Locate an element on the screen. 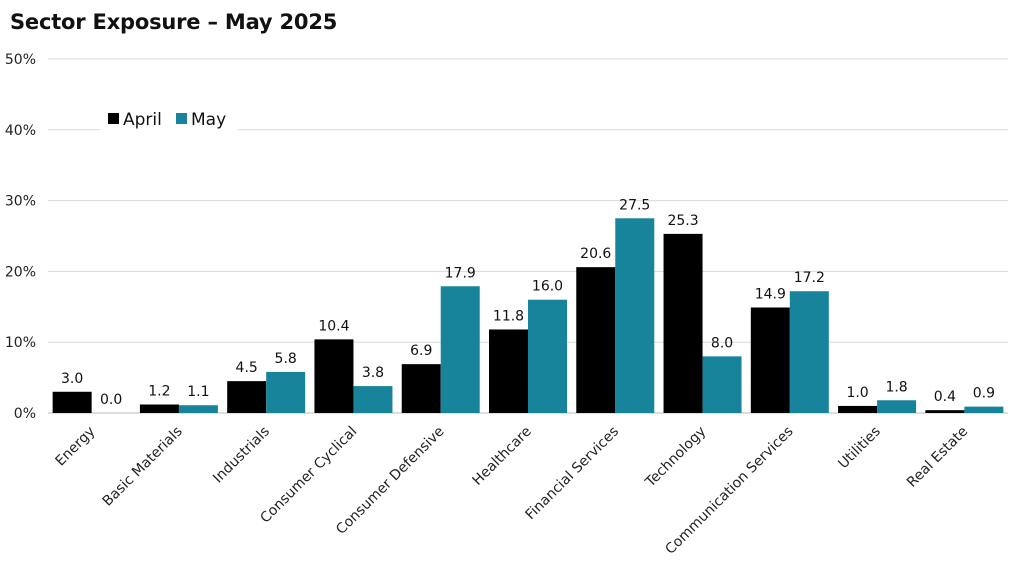 Image resolution: width=1025 pixels, height=586 pixels. bar-april-basic-materials is located at coordinates (159, 408).